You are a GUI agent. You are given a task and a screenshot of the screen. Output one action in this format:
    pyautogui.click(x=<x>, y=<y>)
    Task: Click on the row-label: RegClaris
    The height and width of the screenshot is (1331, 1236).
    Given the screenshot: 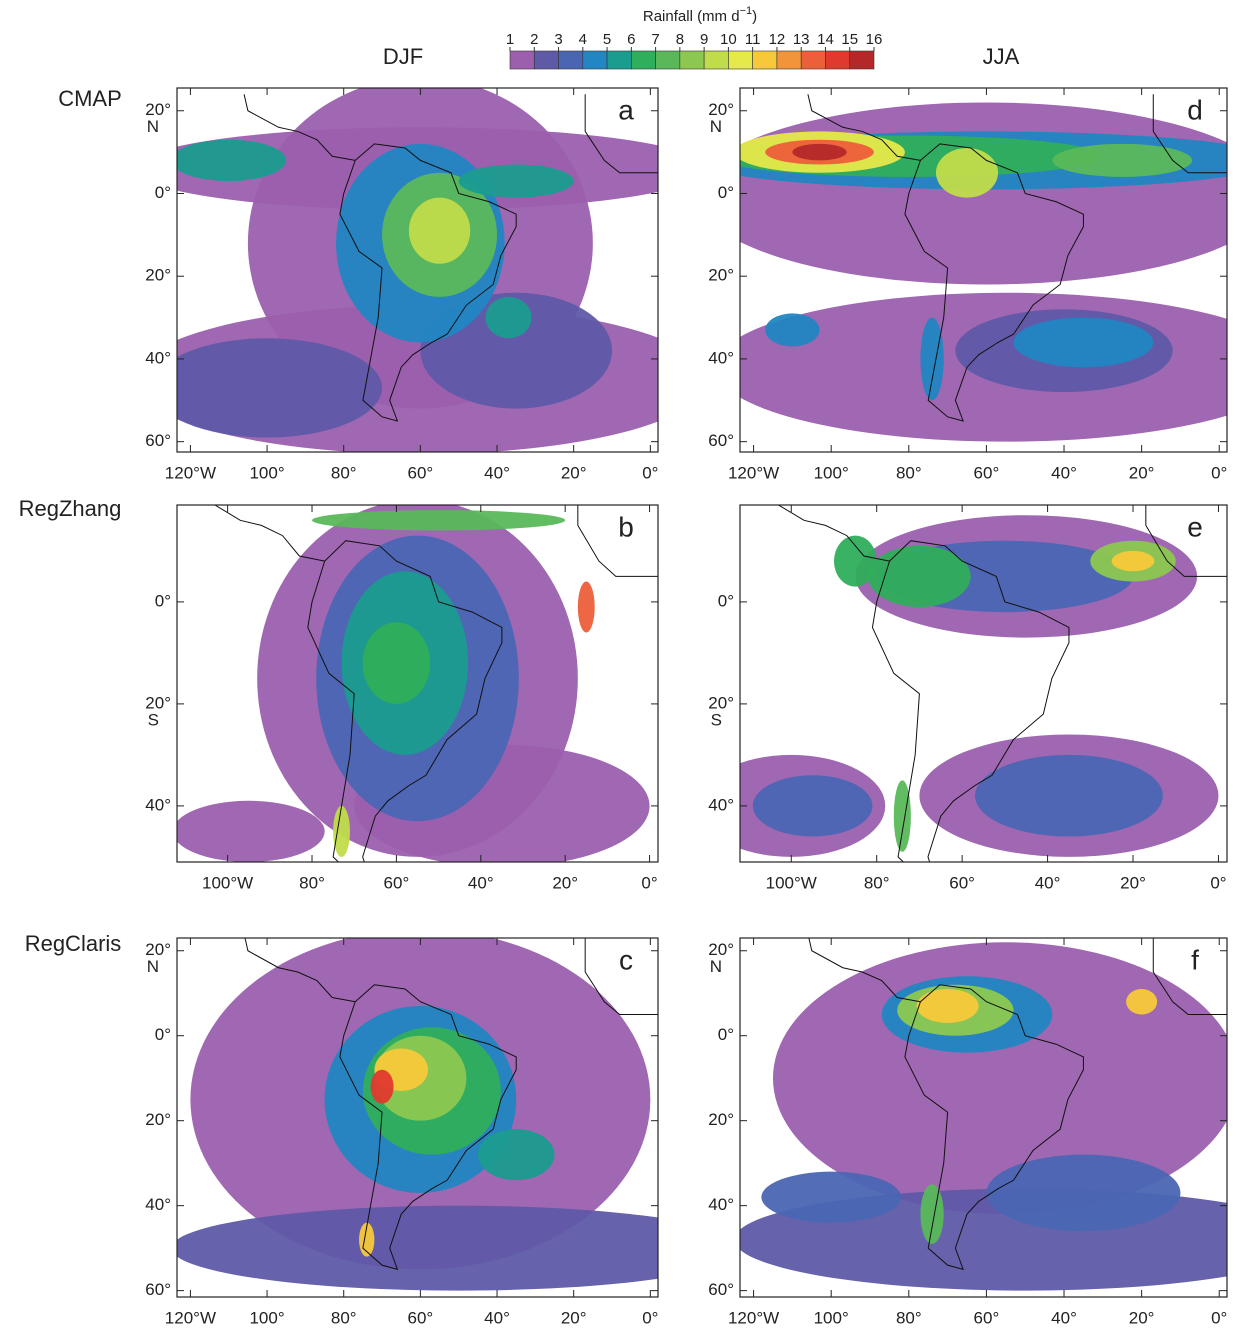 What is the action you would take?
    pyautogui.click(x=73, y=943)
    